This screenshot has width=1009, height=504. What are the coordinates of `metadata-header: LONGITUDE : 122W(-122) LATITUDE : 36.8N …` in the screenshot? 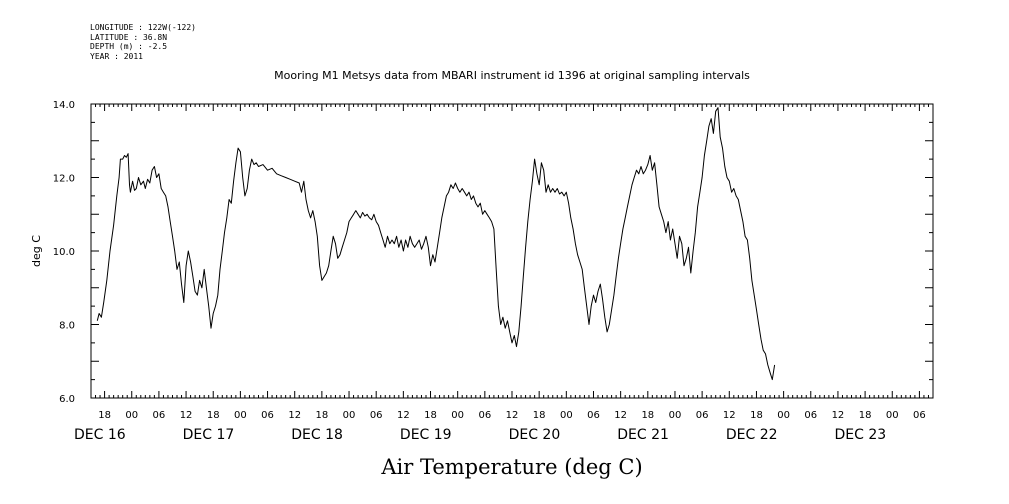 It's located at (143, 42).